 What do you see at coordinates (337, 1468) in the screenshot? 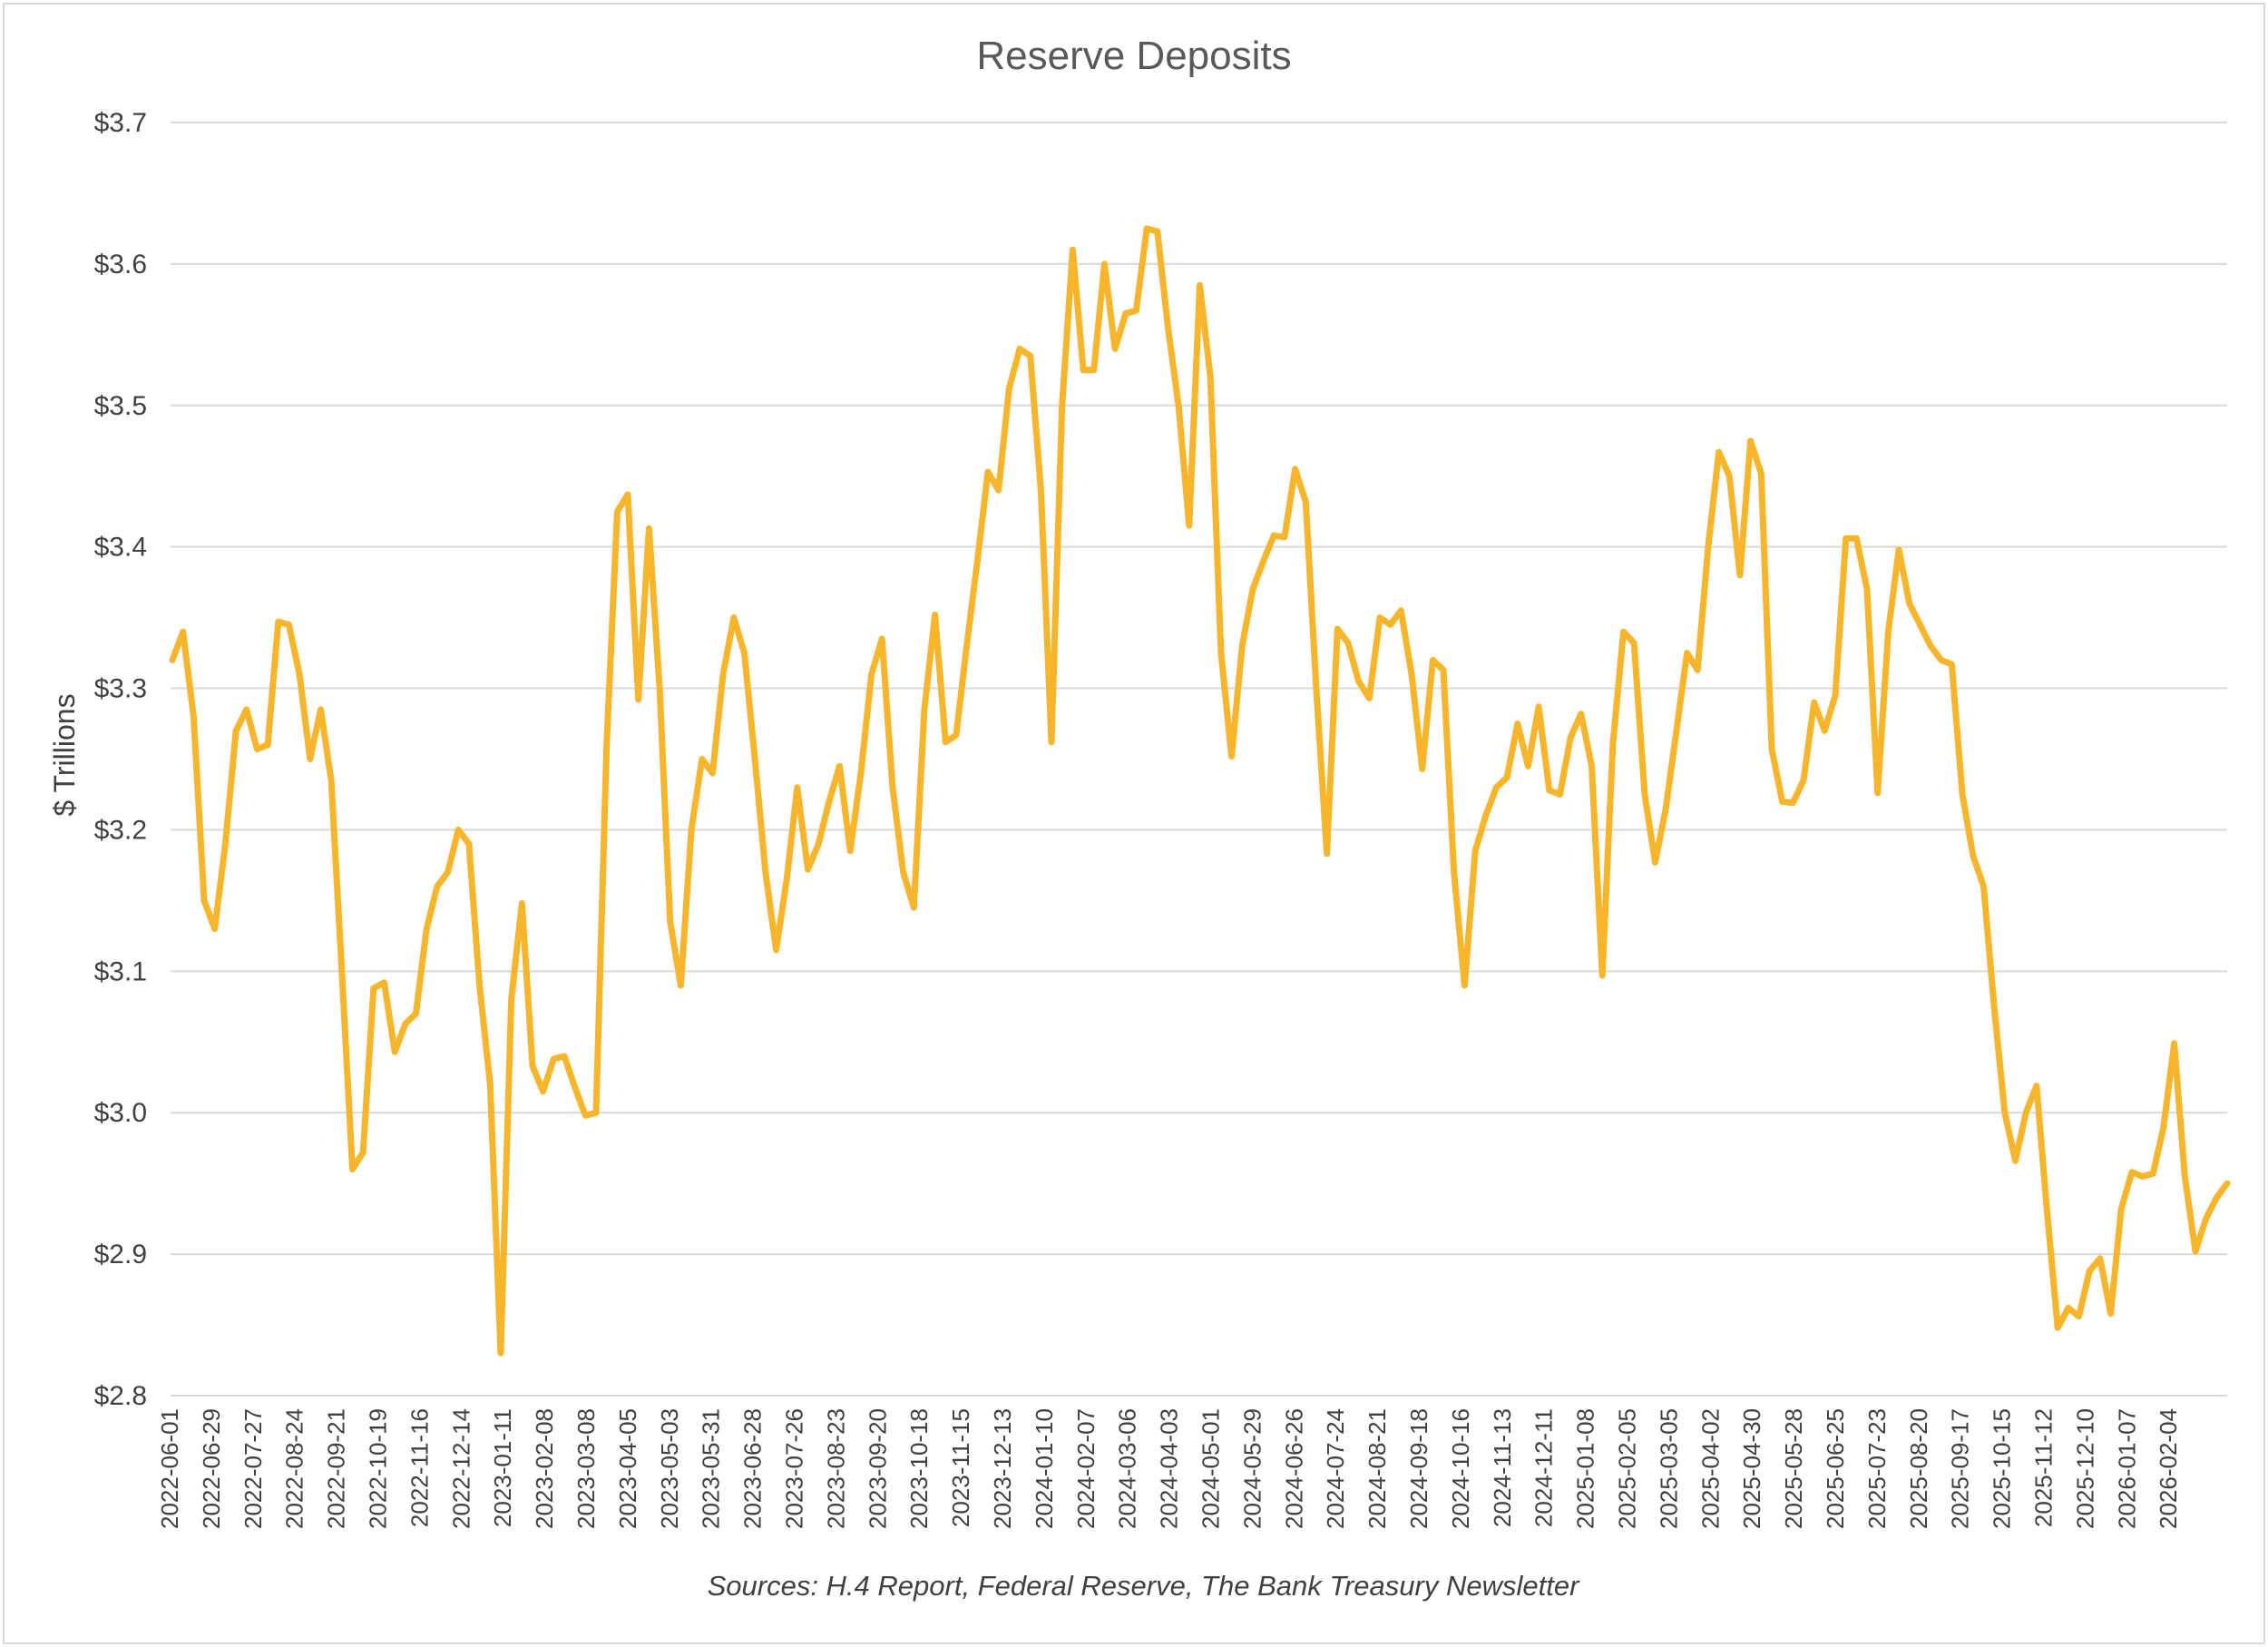
I see `x-tick-label: 2022-09-21` at bounding box center [337, 1468].